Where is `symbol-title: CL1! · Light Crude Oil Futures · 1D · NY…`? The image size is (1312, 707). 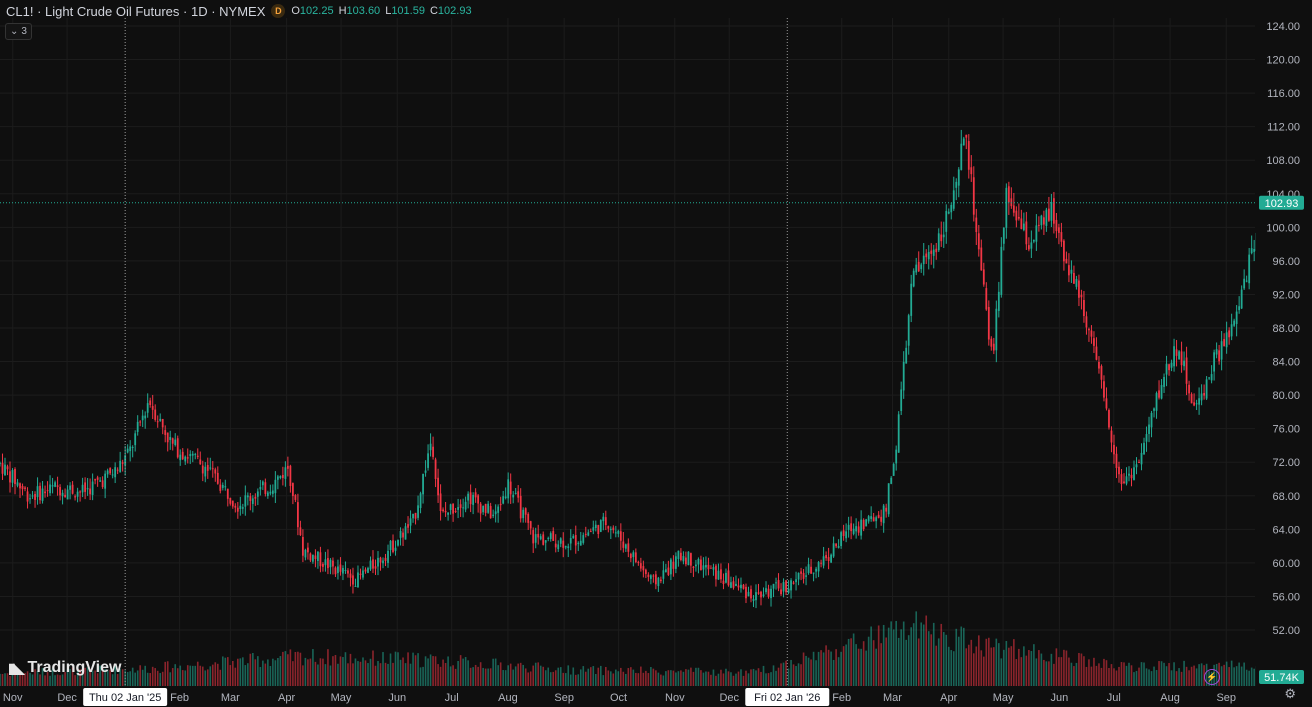 symbol-title: CL1! · Light Crude Oil Futures · 1D · NY… is located at coordinates (136, 11).